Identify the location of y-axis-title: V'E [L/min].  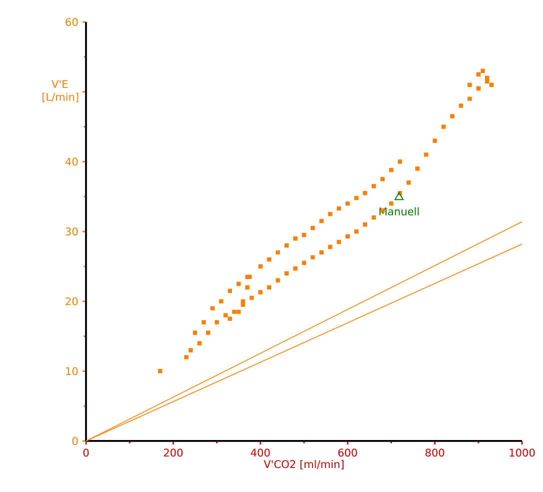
(60, 91).